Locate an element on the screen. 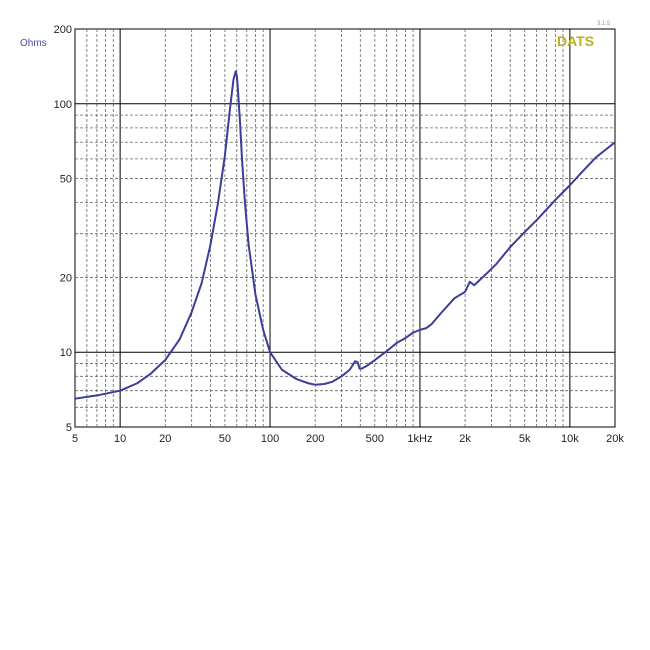 The height and width of the screenshot is (650, 650). x-tick-label: 5 is located at coordinates (75, 439).